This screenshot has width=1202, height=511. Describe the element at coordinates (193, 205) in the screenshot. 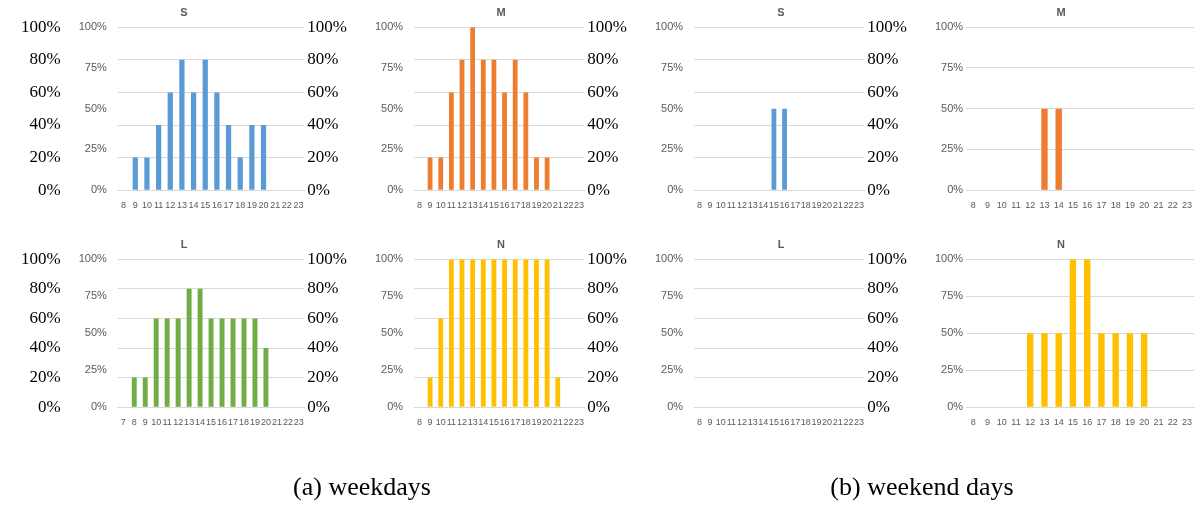

I see `x-tick-label: 14` at that location.